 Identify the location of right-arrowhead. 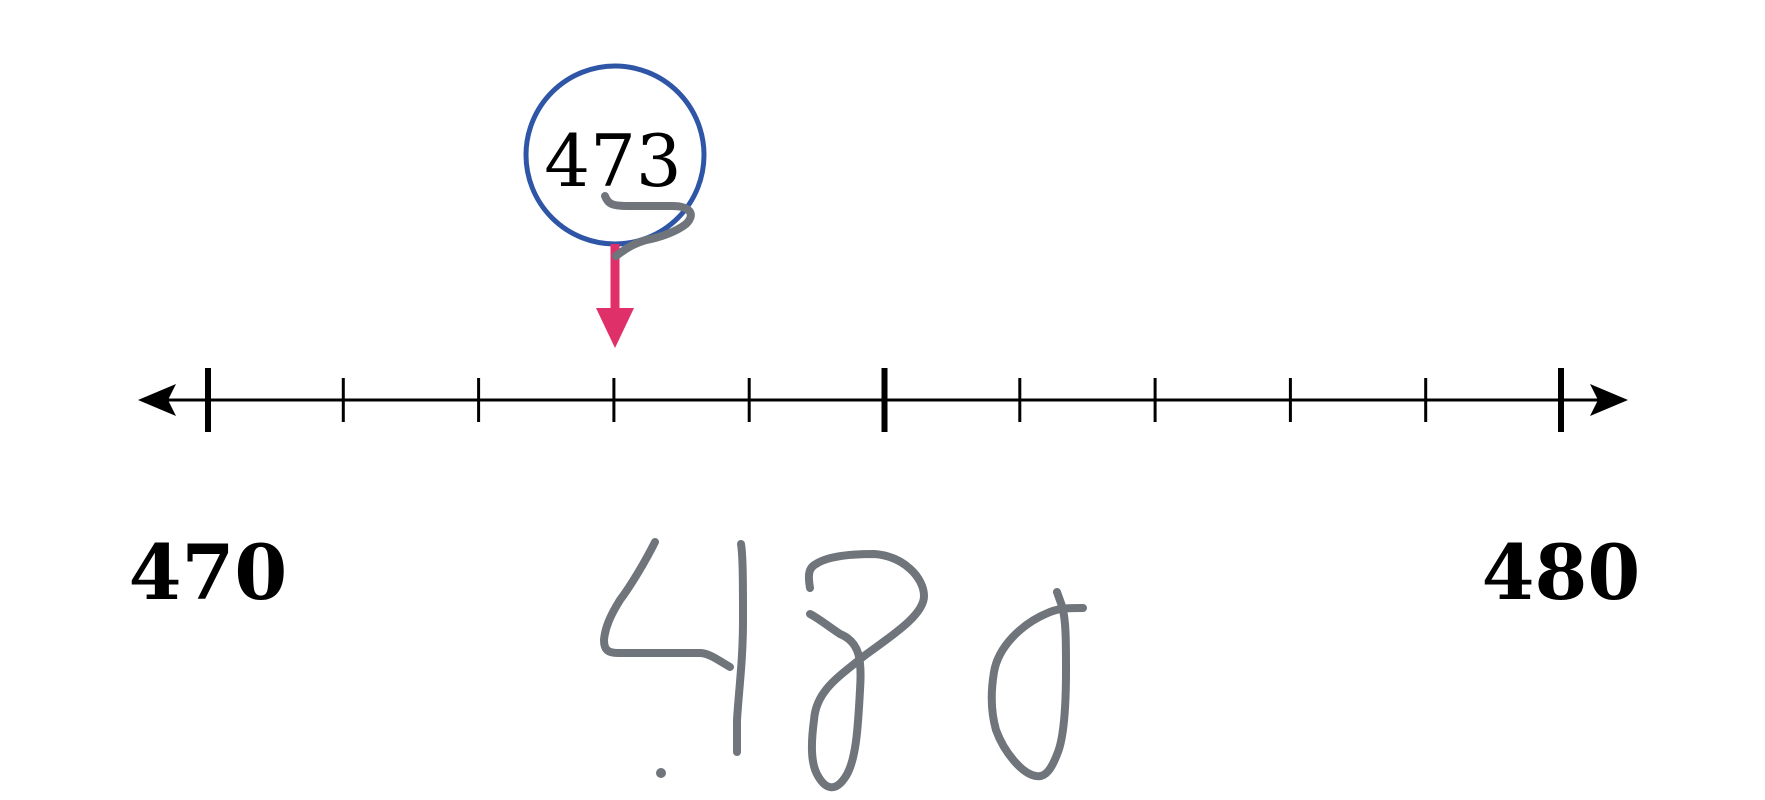
(1609, 400).